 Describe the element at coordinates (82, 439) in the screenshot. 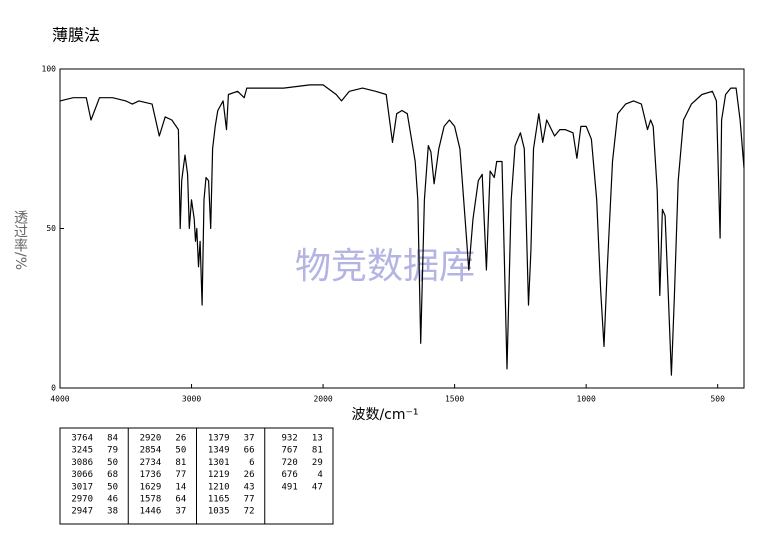

I see `peak-wavenumber: 3764` at that location.